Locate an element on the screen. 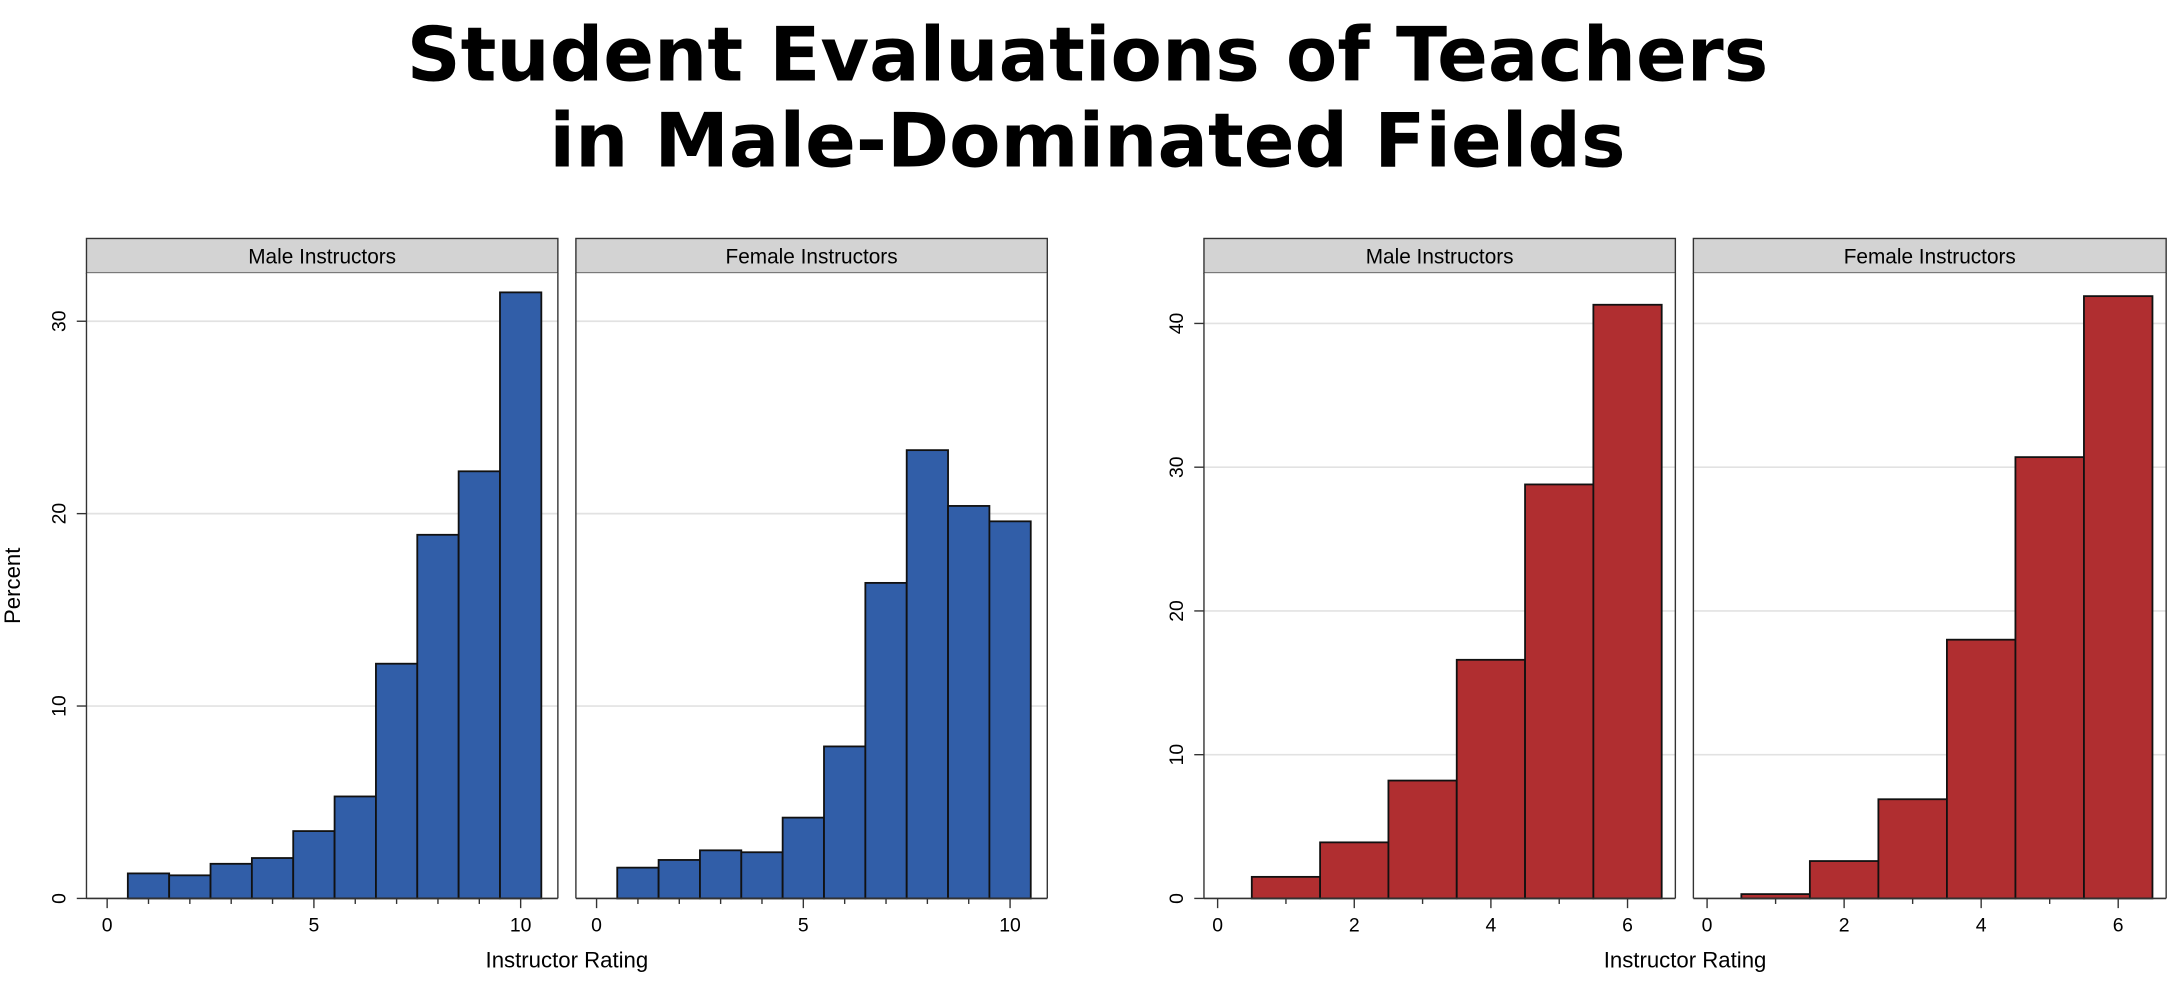 Image resolution: width=2175 pixels, height=983 pixels. y-axis-label: Percent is located at coordinates (12, 586).